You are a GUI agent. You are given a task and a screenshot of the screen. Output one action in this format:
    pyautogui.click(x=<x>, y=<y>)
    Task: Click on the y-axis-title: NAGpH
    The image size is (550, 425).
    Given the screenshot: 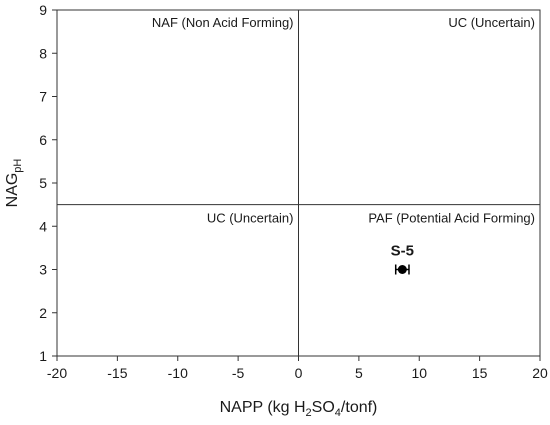 What is the action you would take?
    pyautogui.click(x=14, y=183)
    